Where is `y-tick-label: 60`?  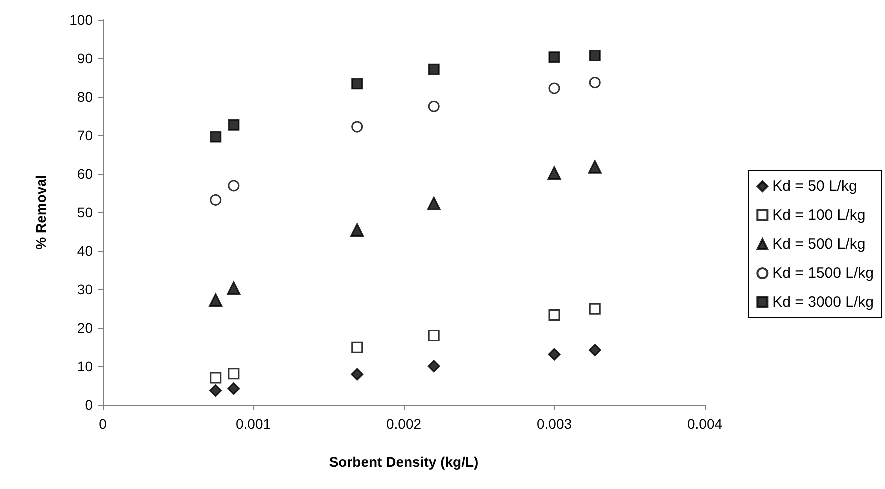
y-tick-label: 60 is located at coordinates (85, 174).